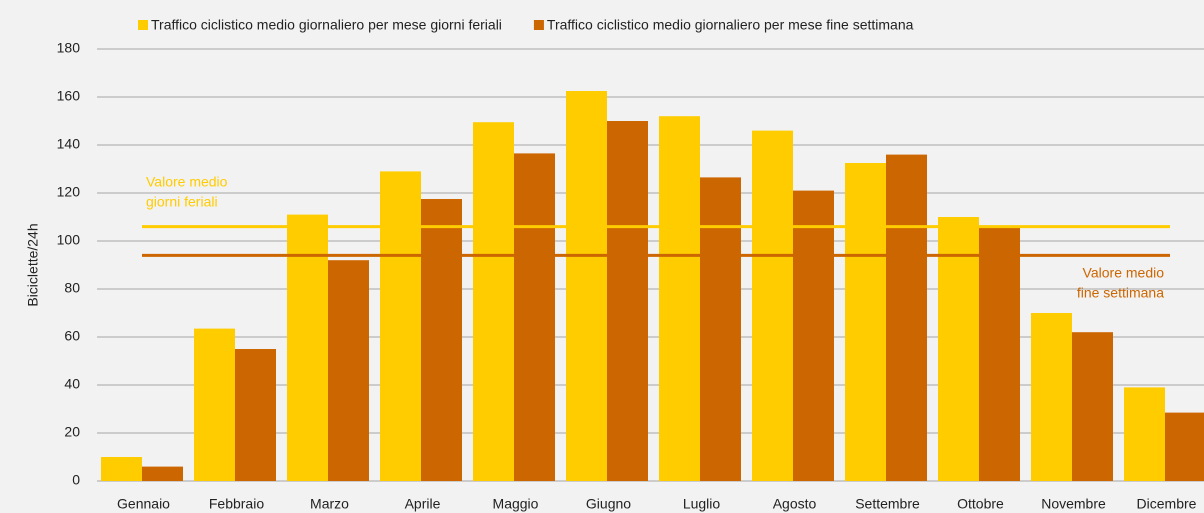 This screenshot has height=513, width=1204. Describe the element at coordinates (608, 504) in the screenshot. I see `x-tick-label: Giugno` at that location.